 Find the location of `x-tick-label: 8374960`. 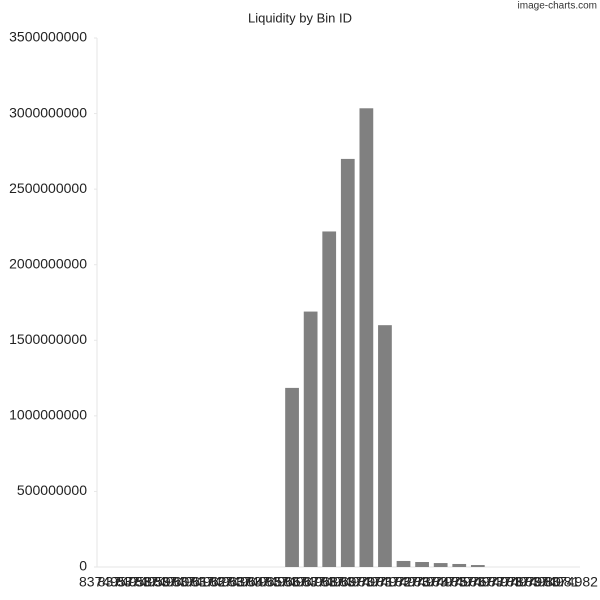

x-tick-label: 8374960 is located at coordinates (162, 582).